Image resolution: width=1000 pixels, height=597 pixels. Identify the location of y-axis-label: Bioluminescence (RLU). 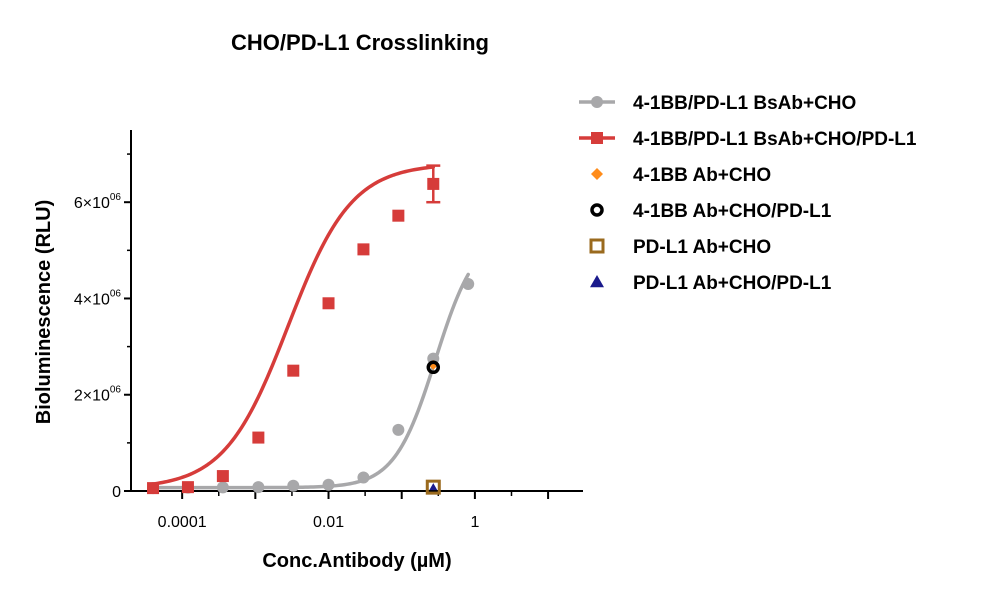
(44, 312).